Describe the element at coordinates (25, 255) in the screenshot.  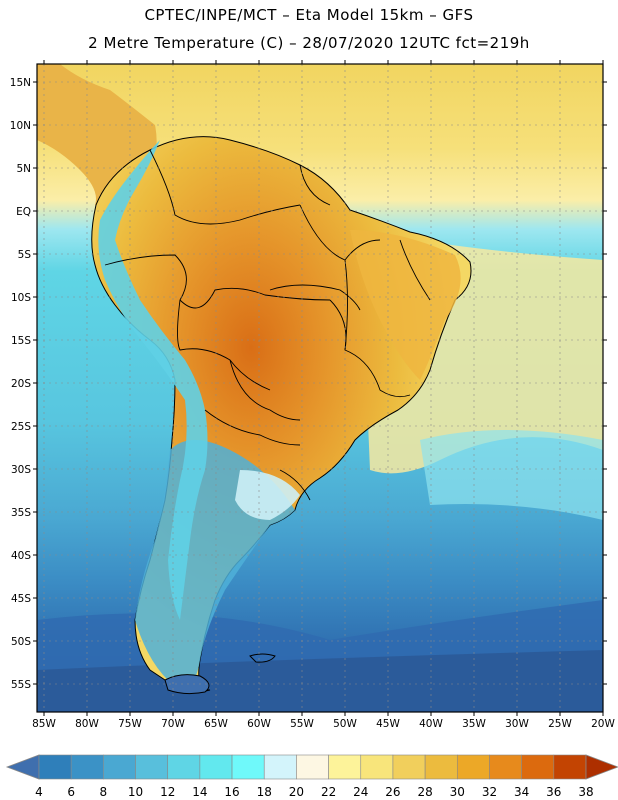
I see `lat-label: 5S` at that location.